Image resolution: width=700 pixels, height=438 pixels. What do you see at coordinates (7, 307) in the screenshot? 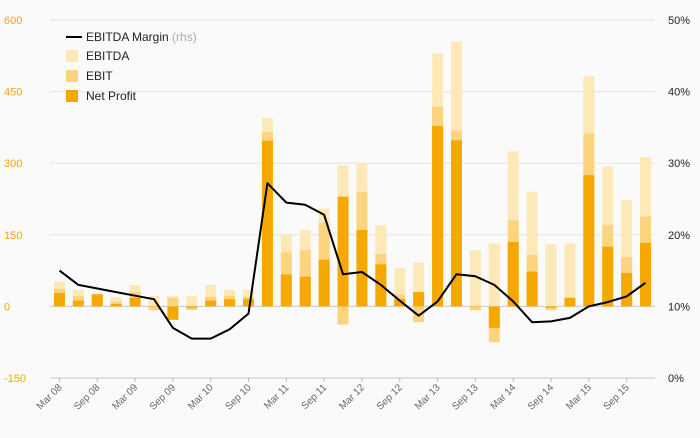
I see `y-left-tick-label: 0` at bounding box center [7, 307].